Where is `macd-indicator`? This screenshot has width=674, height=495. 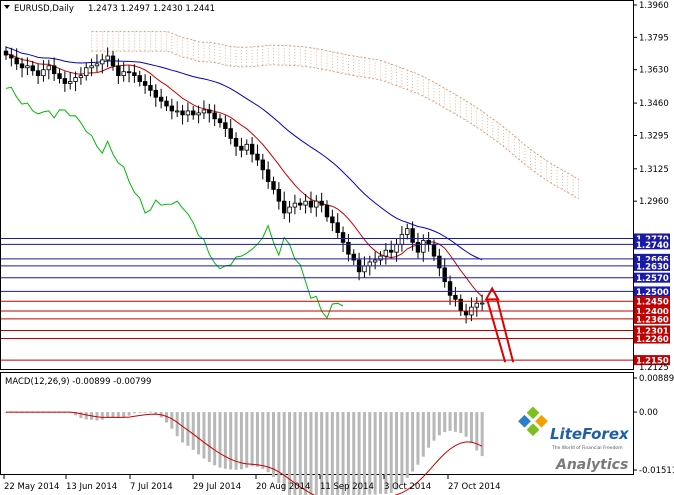
macd-indicator is located at coordinates (244, 453).